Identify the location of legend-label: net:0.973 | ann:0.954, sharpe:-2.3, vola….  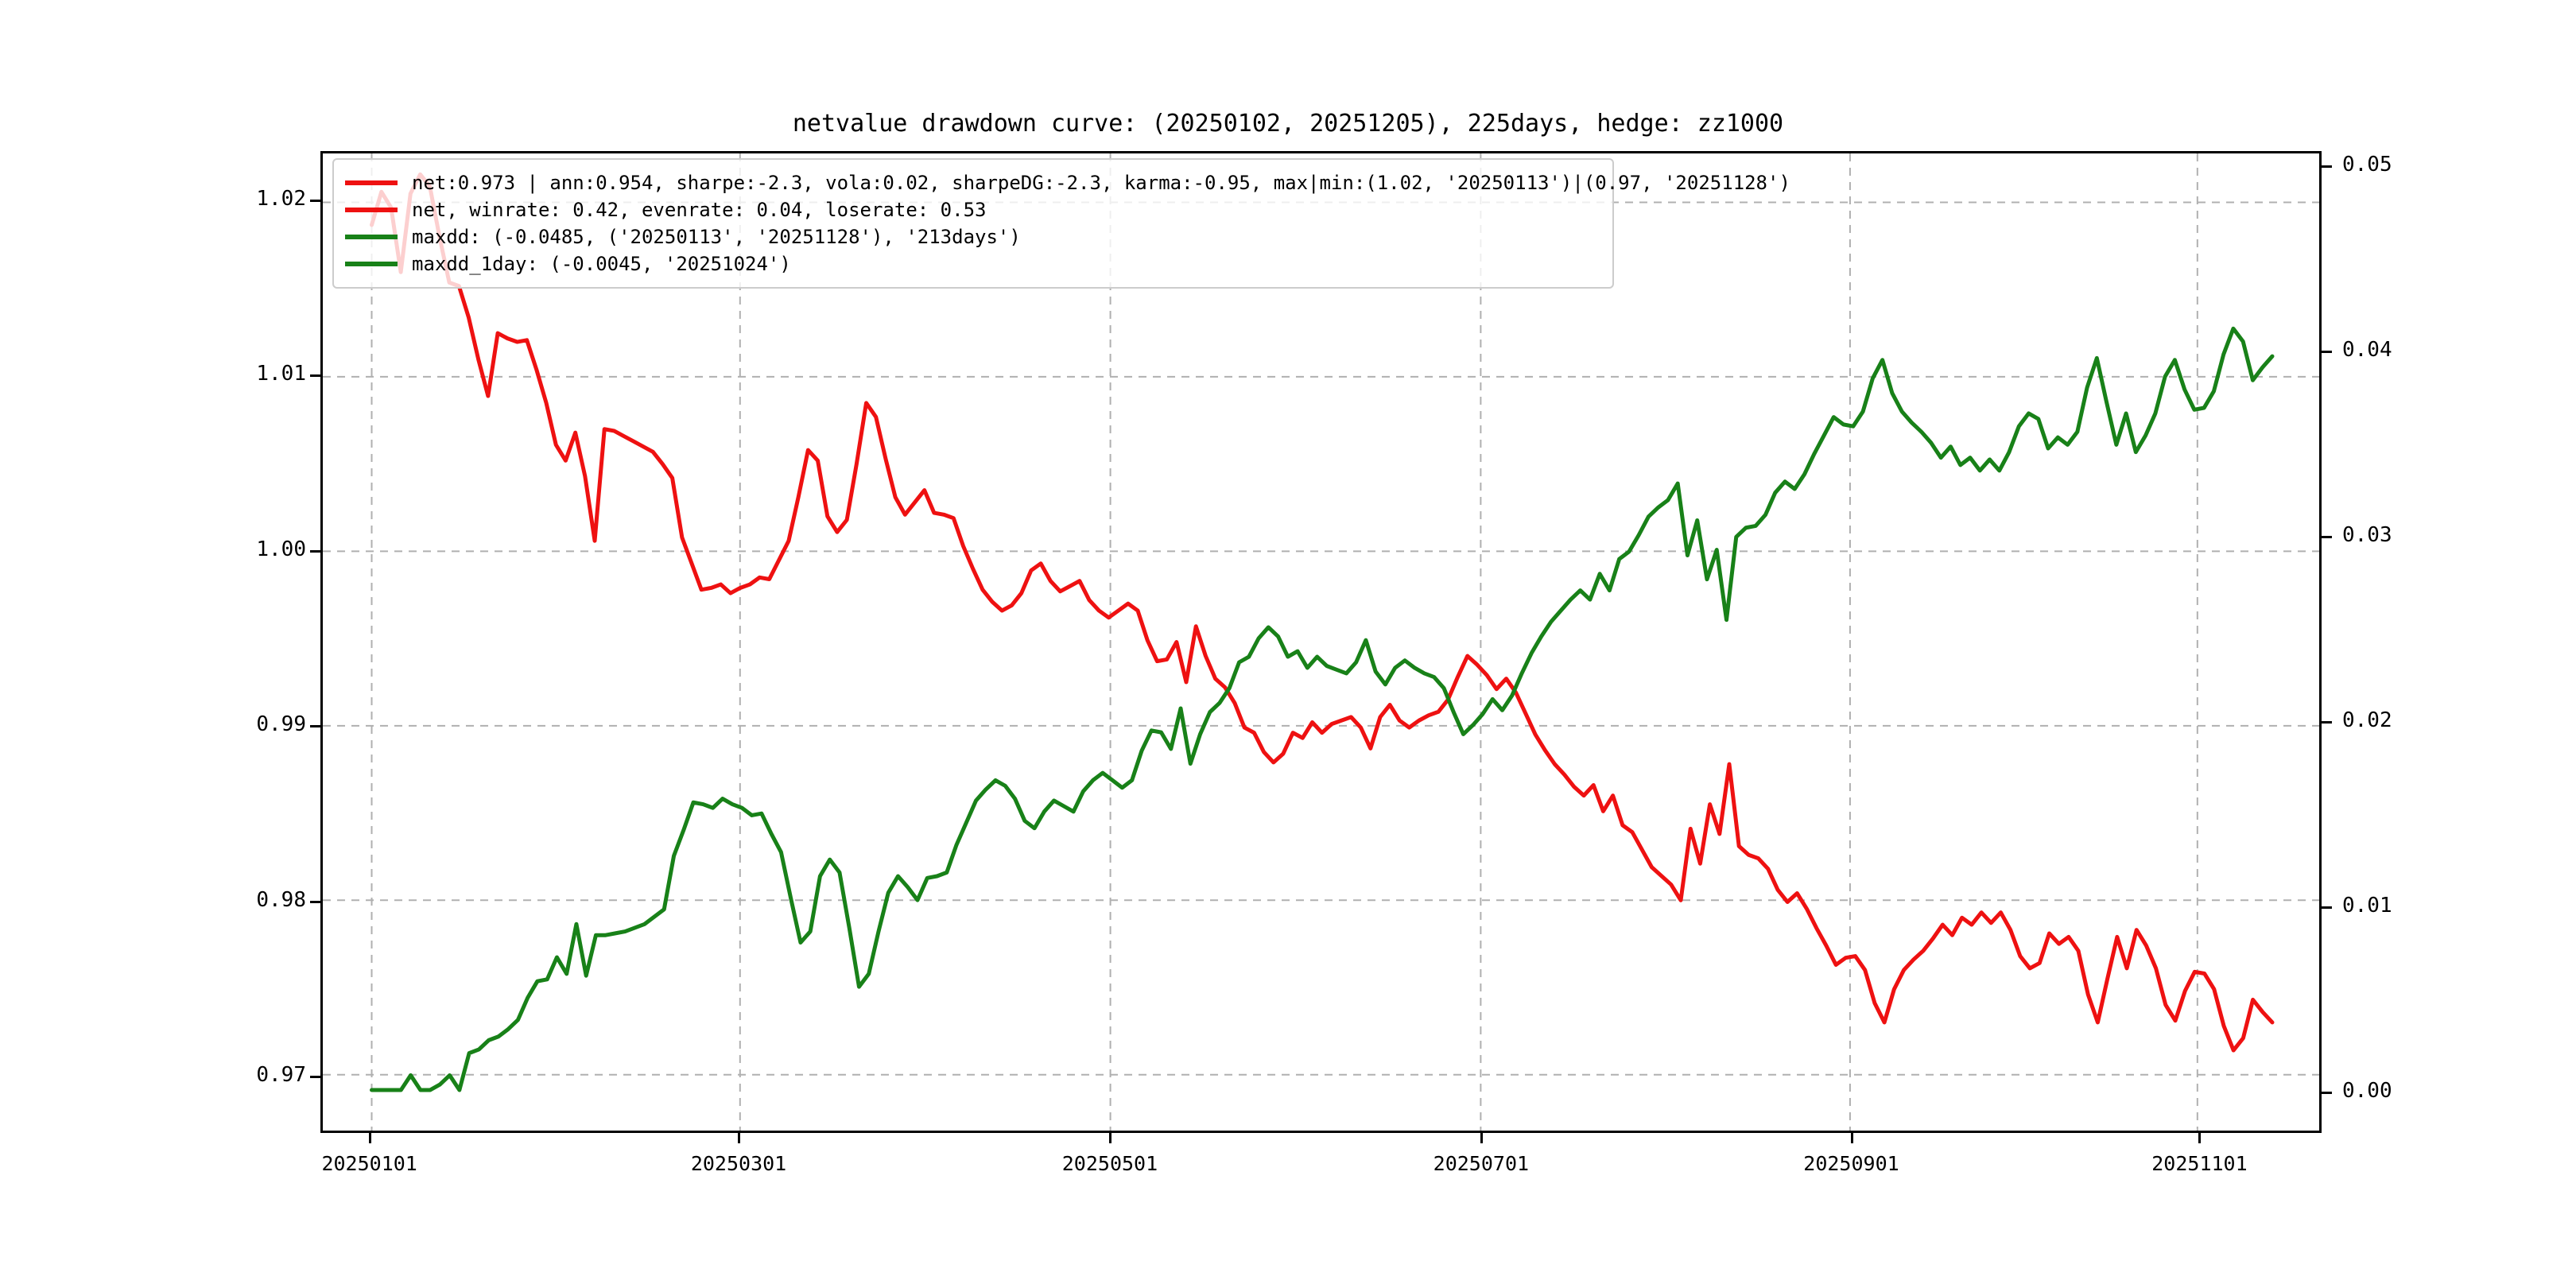
(1101, 183).